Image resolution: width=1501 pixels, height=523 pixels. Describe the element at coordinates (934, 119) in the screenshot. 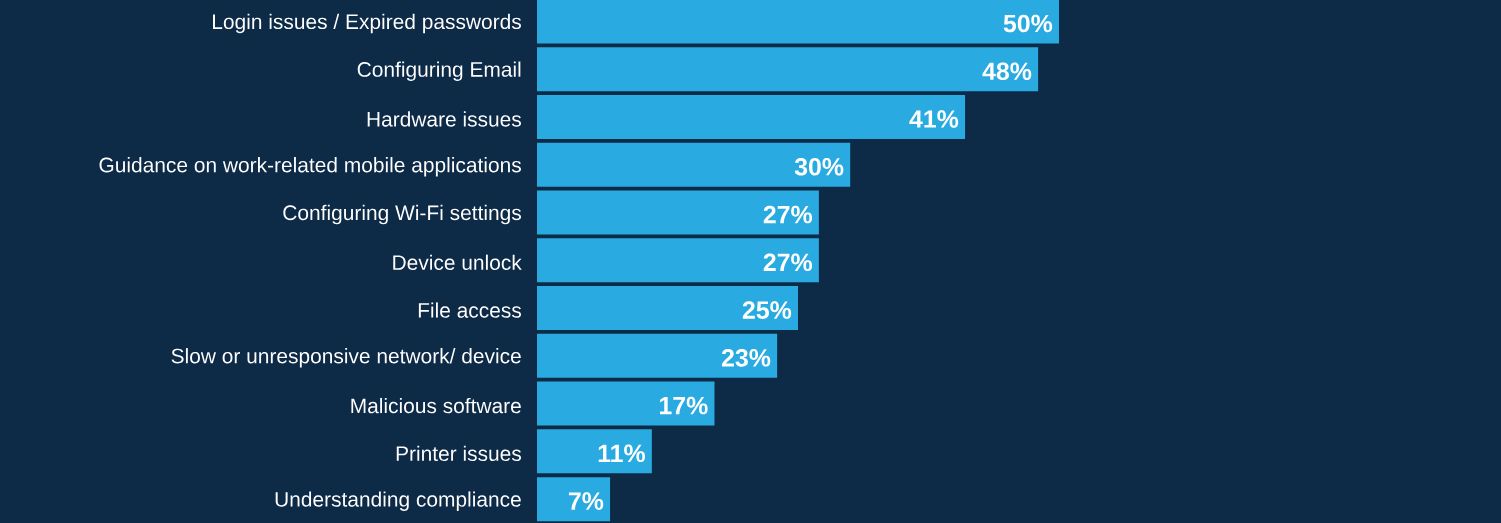

I see `data-label: 41%` at that location.